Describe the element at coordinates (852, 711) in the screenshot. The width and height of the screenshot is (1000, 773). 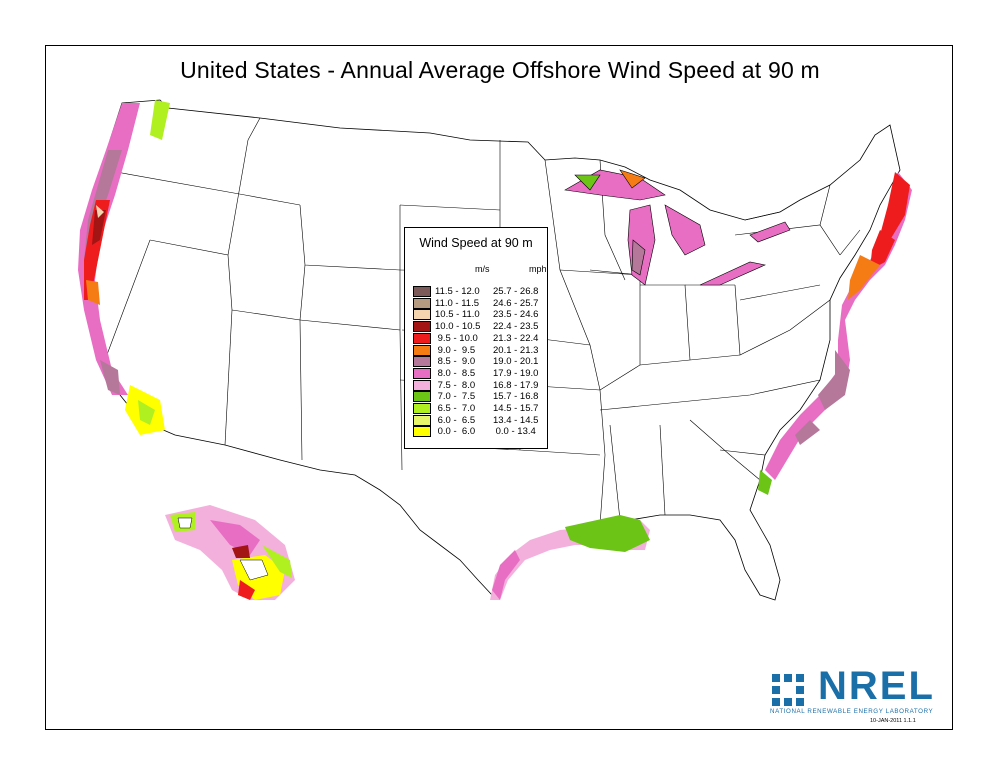
I see `nrel-subtitle: NATIONAL RENEWABLE ENERGY LABORATORY` at that location.